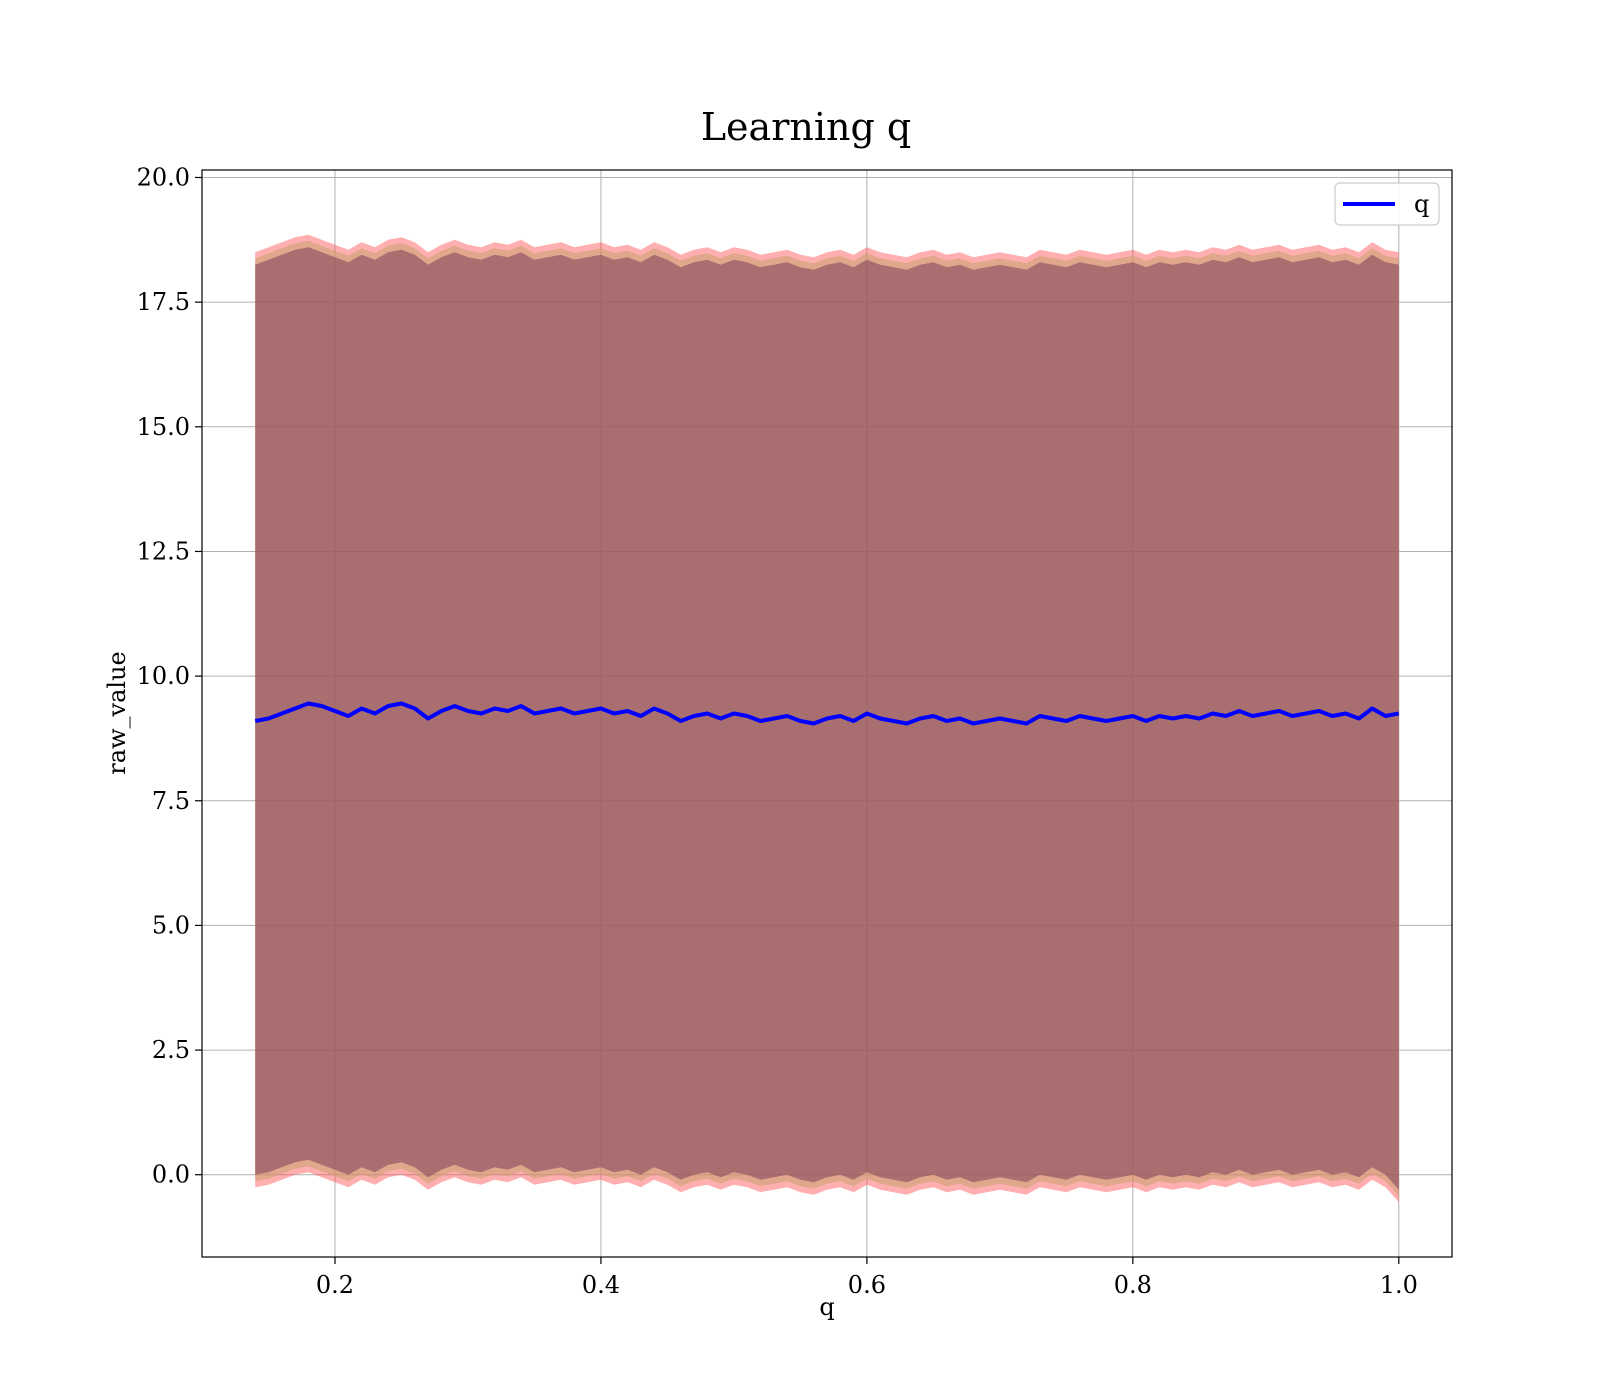 This screenshot has width=1600, height=1400. Describe the element at coordinates (163, 551) in the screenshot. I see `y-tick-label: 12.5` at that location.